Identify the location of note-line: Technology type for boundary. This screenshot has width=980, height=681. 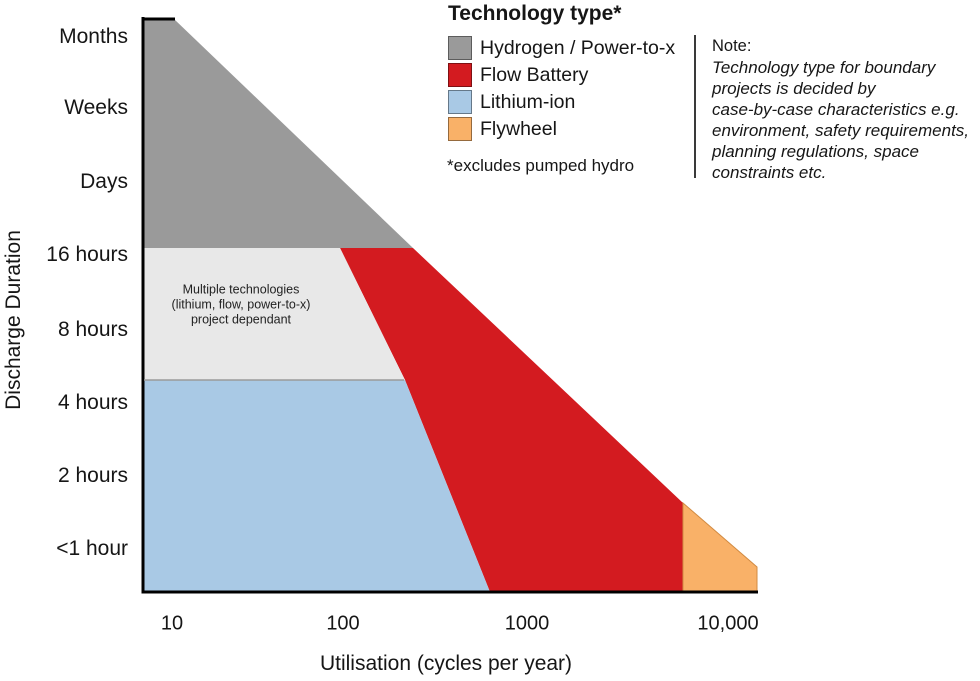
(824, 67).